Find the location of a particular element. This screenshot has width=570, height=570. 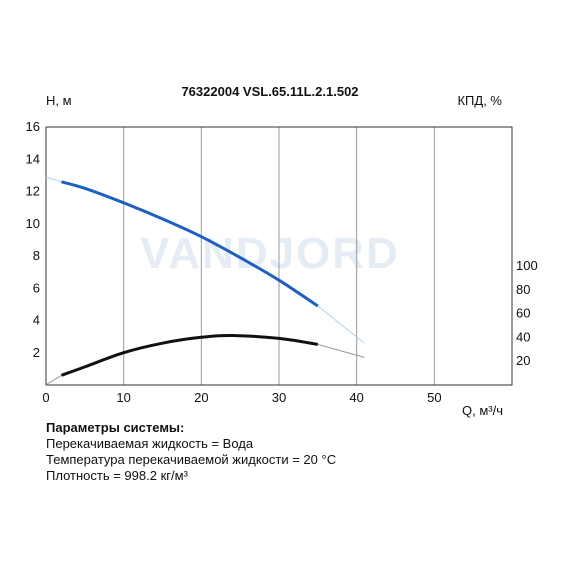

y-right-tick-label: 60 is located at coordinates (523, 313).